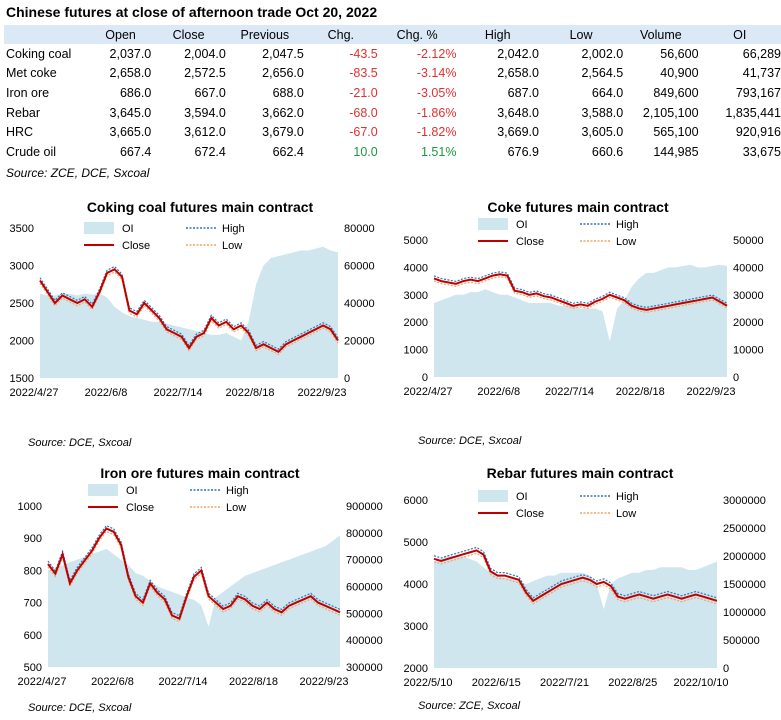 The image size is (781, 720). Describe the element at coordinates (530, 242) in the screenshot. I see `legend-close-label: Close` at that location.